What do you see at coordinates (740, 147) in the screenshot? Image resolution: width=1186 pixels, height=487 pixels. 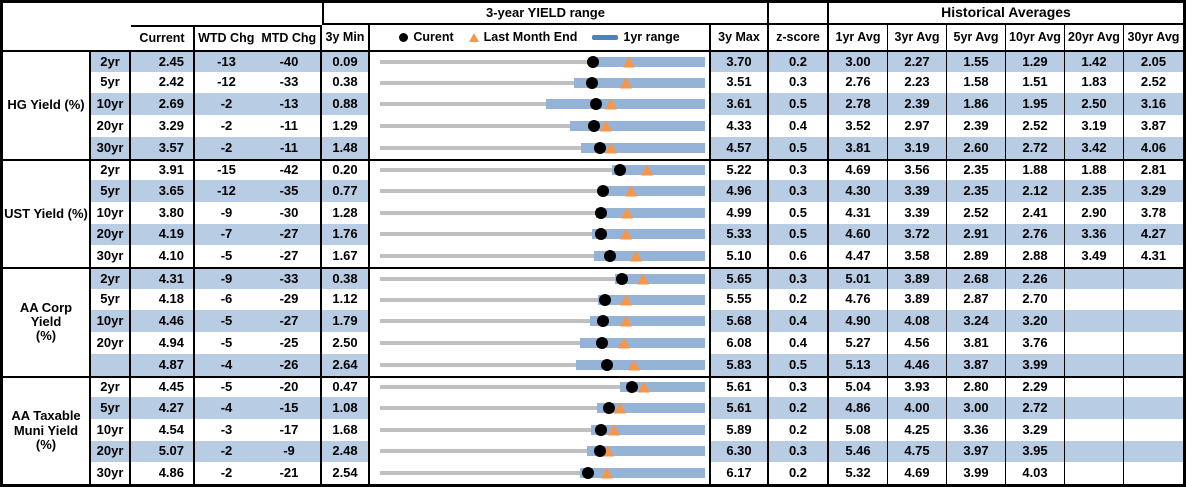 I see `cell-3y-max: 4.57` at bounding box center [740, 147].